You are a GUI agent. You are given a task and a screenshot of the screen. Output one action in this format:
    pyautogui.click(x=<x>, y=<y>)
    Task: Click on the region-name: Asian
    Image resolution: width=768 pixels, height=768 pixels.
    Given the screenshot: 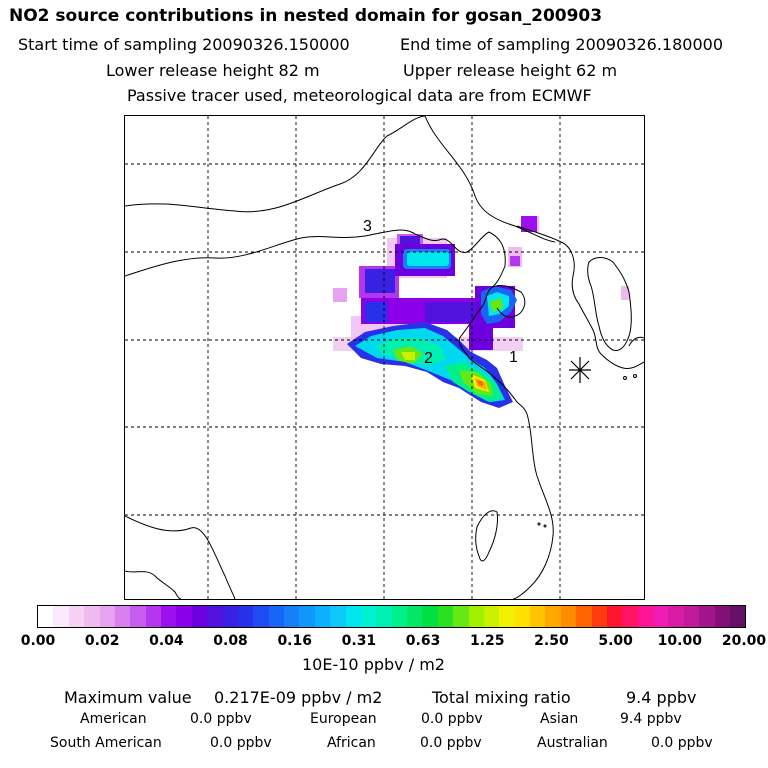 What is the action you would take?
    pyautogui.click(x=559, y=719)
    